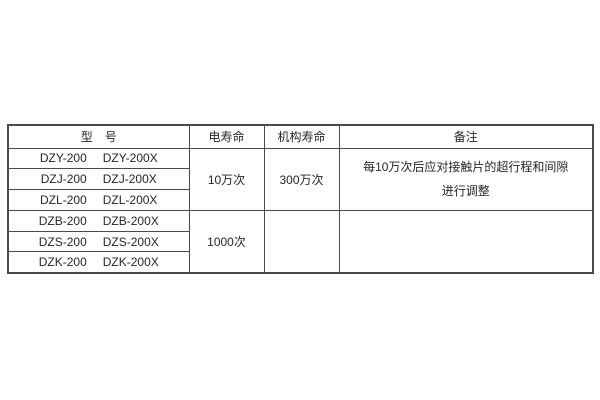  I want to click on model-name: DZK-200X, so click(130, 262).